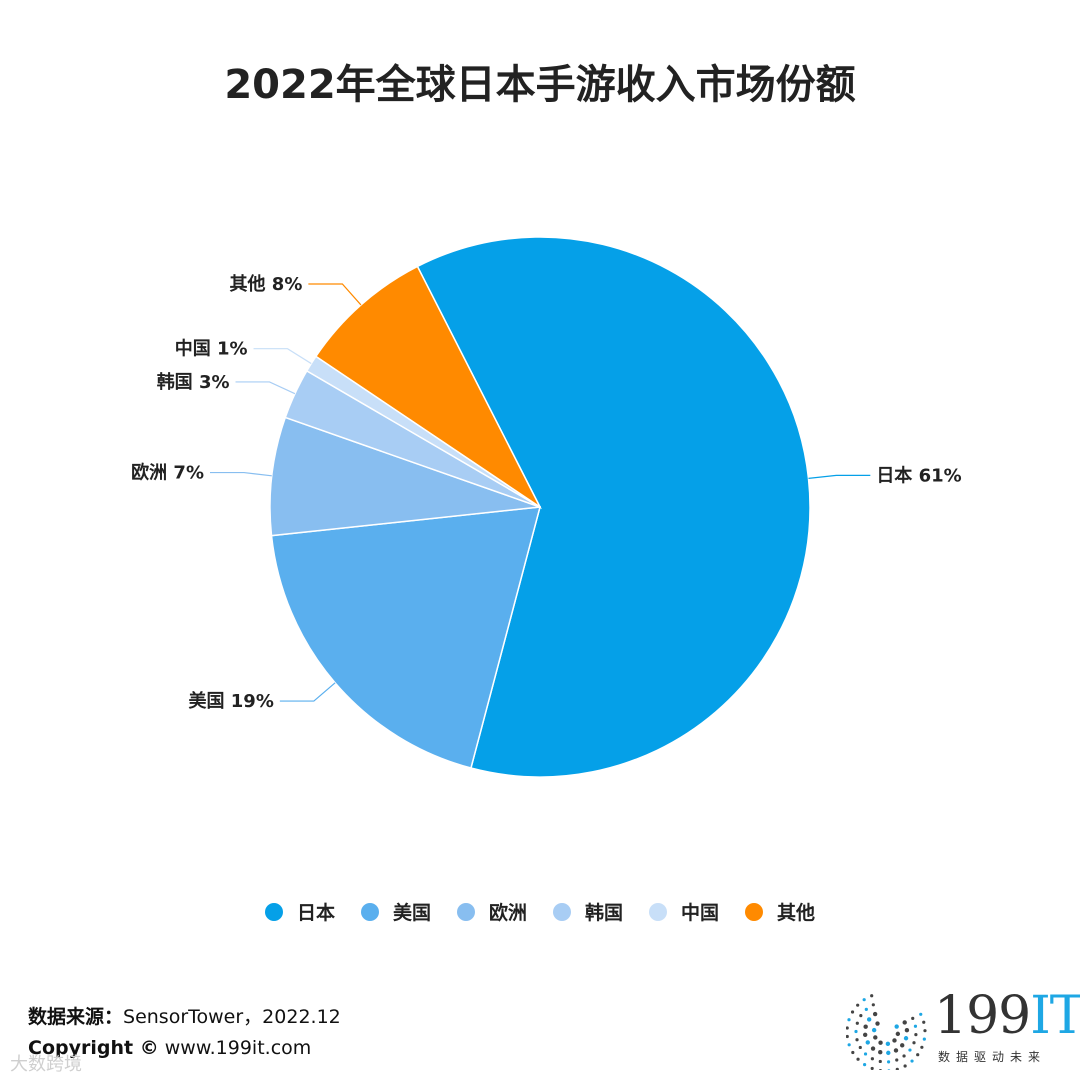 This screenshot has height=1080, width=1080. I want to click on legend-item-0: 日本, so click(299, 911).